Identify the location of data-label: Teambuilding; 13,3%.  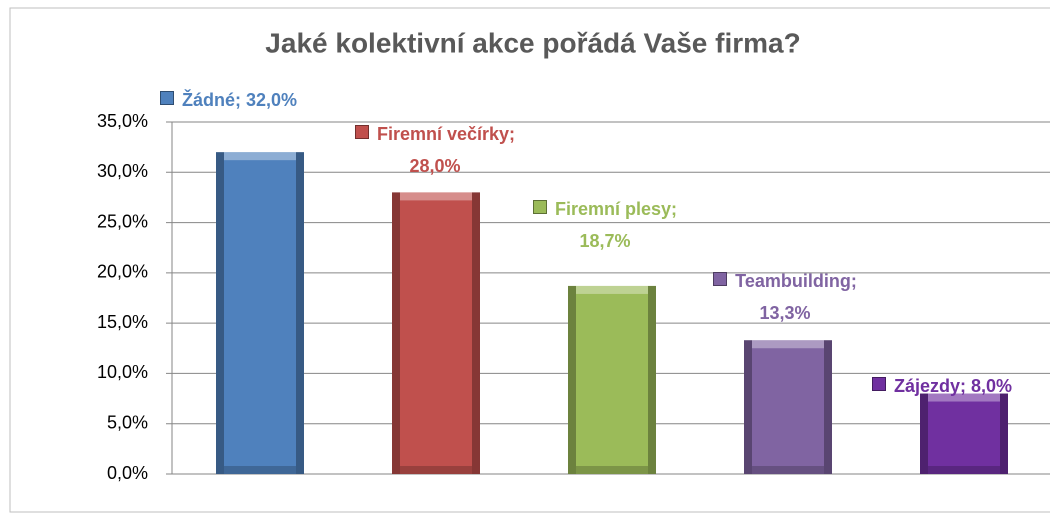
(785, 297).